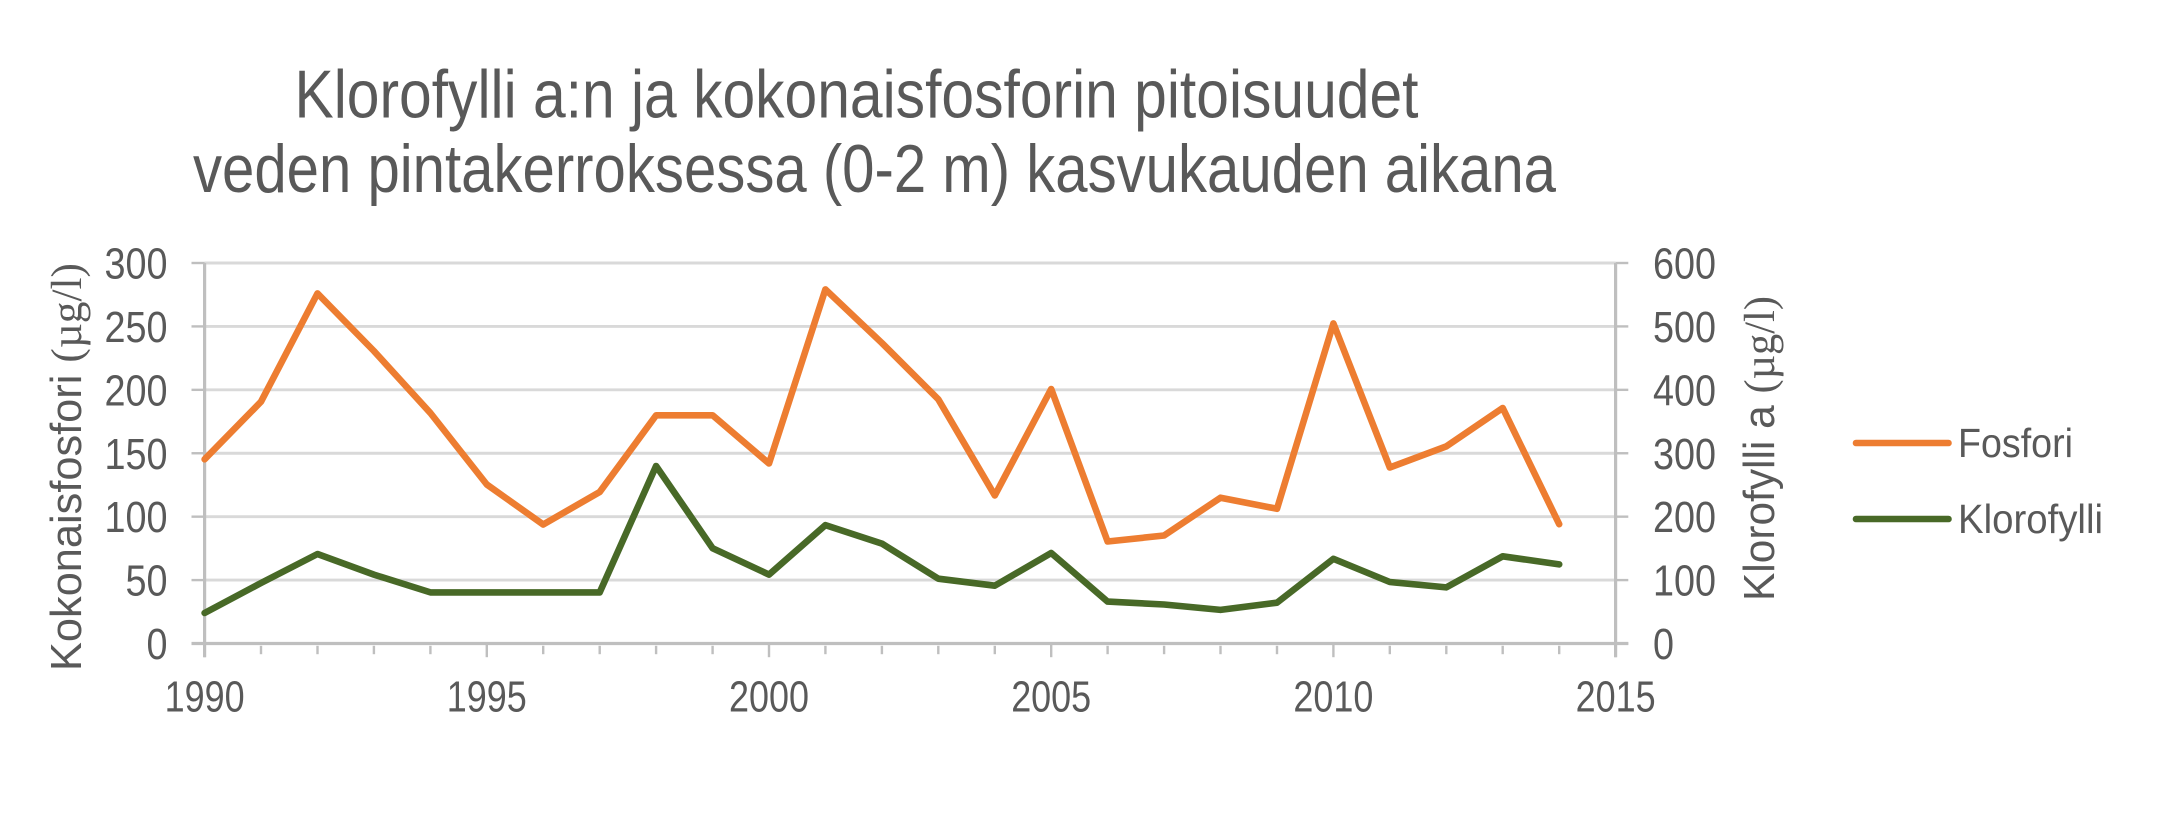  I want to click on svg-text: Klorofylli, so click(2030, 519).